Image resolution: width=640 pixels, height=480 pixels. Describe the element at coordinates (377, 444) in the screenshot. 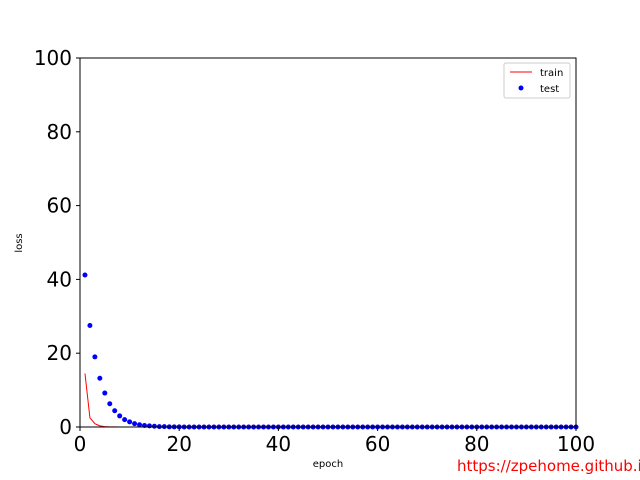

I see `x-tick-label: 60` at that location.